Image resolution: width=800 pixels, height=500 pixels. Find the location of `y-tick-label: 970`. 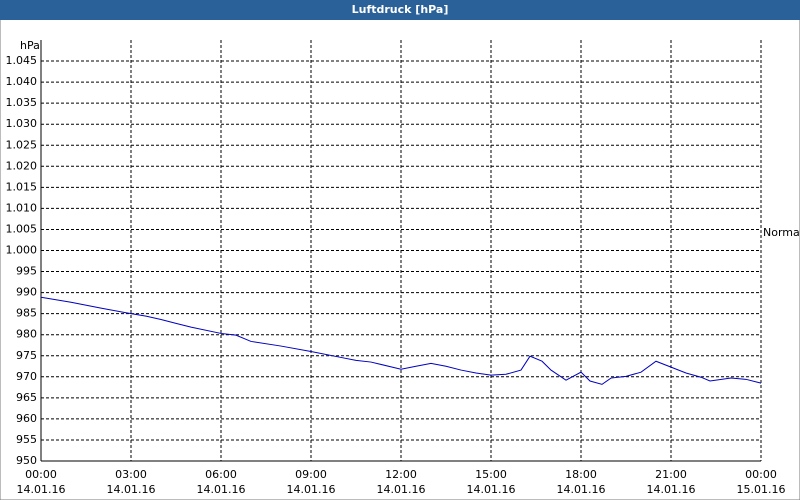

y-tick-label: 970 is located at coordinates (26, 376).